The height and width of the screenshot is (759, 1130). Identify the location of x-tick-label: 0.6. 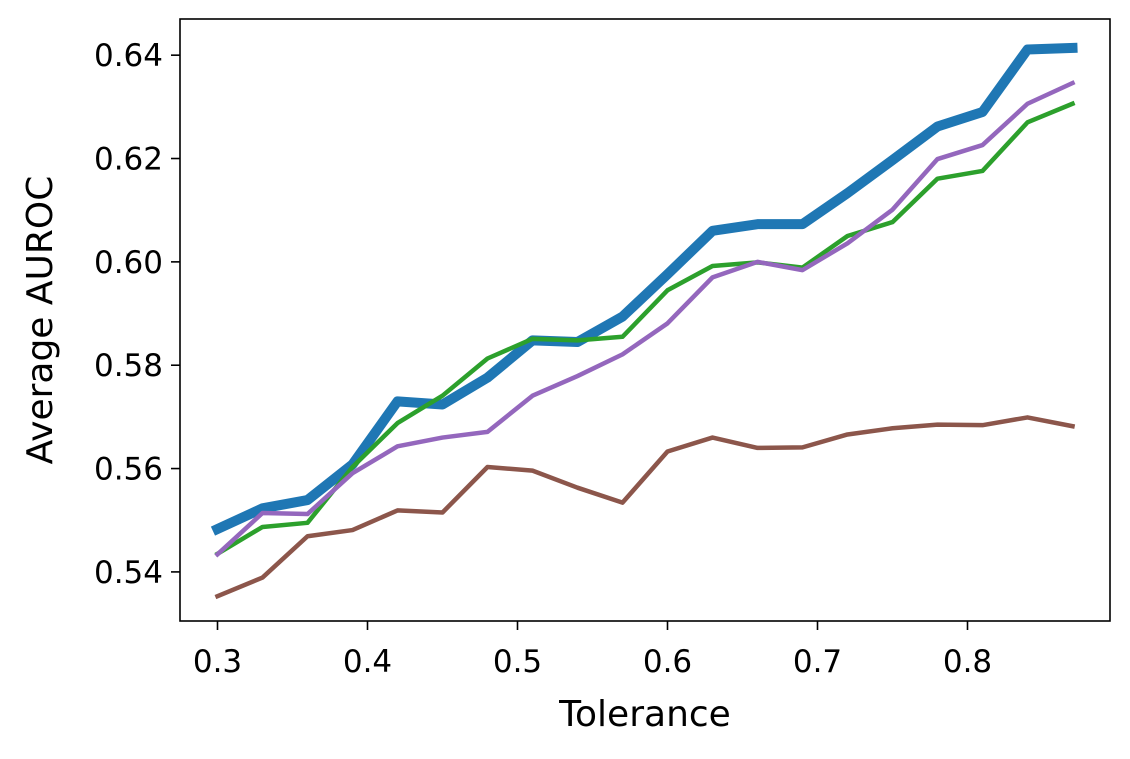
(667, 662).